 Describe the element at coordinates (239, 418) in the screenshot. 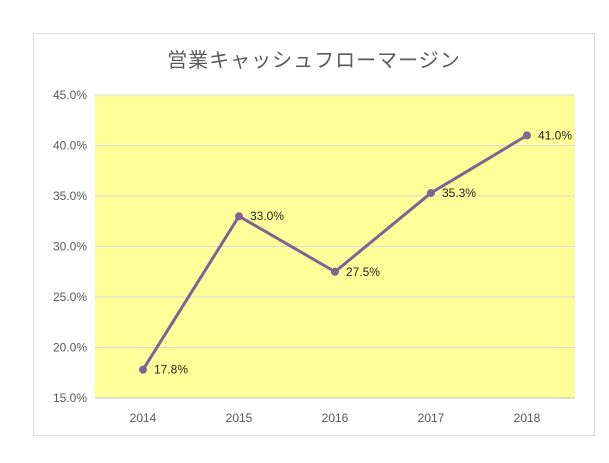

I see `x-tick-label: 2015` at that location.